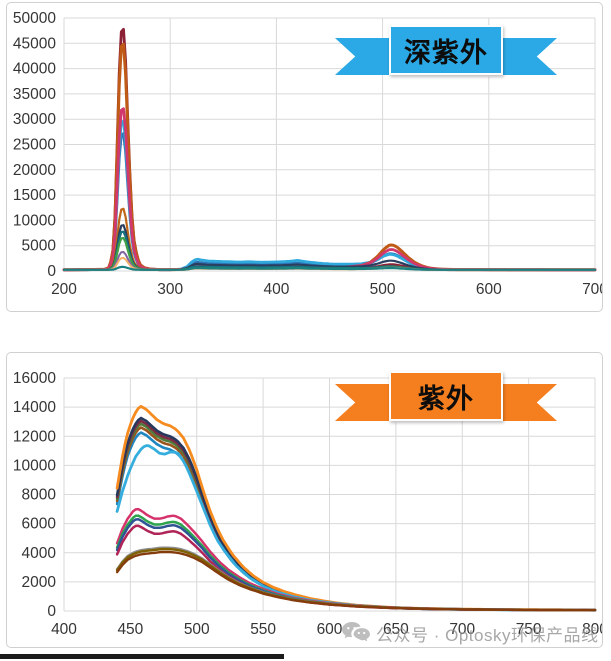 The image size is (611, 661). What do you see at coordinates (170, 289) in the screenshot?
I see `svg-text: 300` at bounding box center [170, 289].